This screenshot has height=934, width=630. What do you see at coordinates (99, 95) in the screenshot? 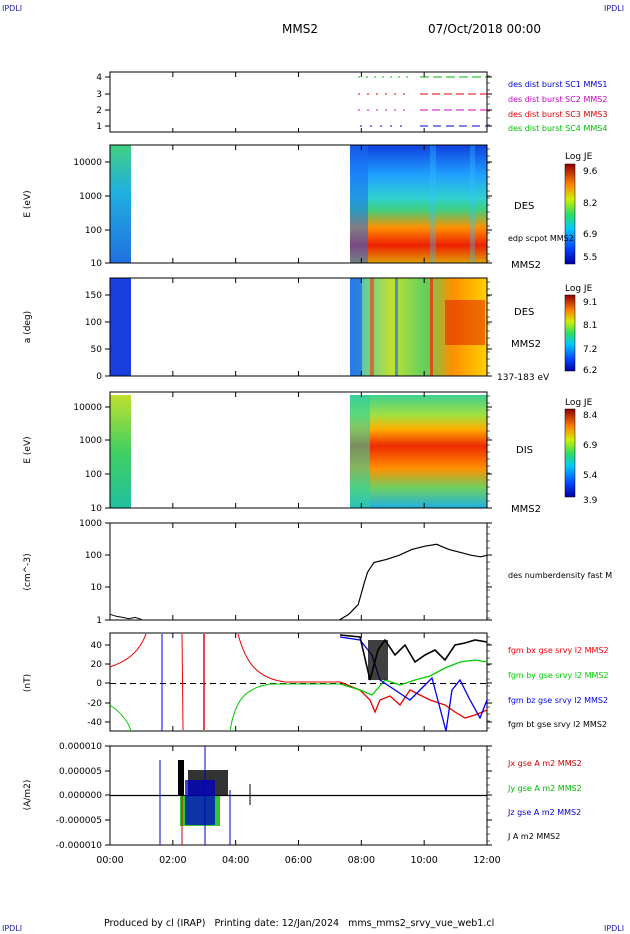
I see `y-tick-label: 3` at bounding box center [99, 95].